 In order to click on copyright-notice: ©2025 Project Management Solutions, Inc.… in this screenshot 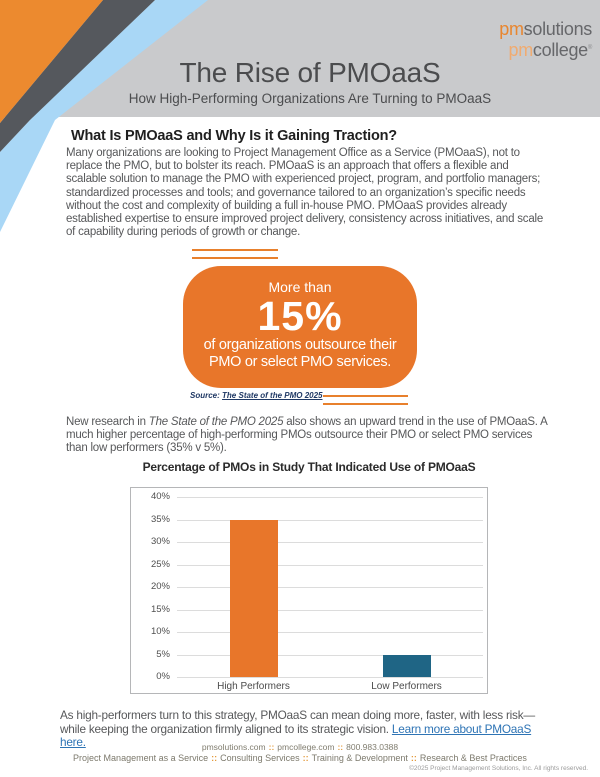, I will do `click(498, 768)`.